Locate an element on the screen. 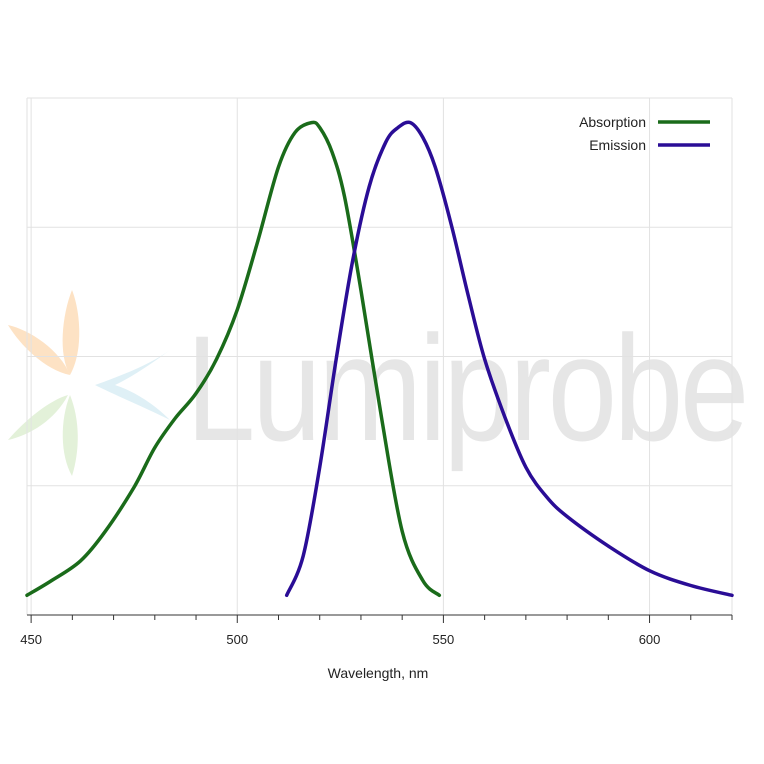  x-tick-label: 600 is located at coordinates (650, 639).